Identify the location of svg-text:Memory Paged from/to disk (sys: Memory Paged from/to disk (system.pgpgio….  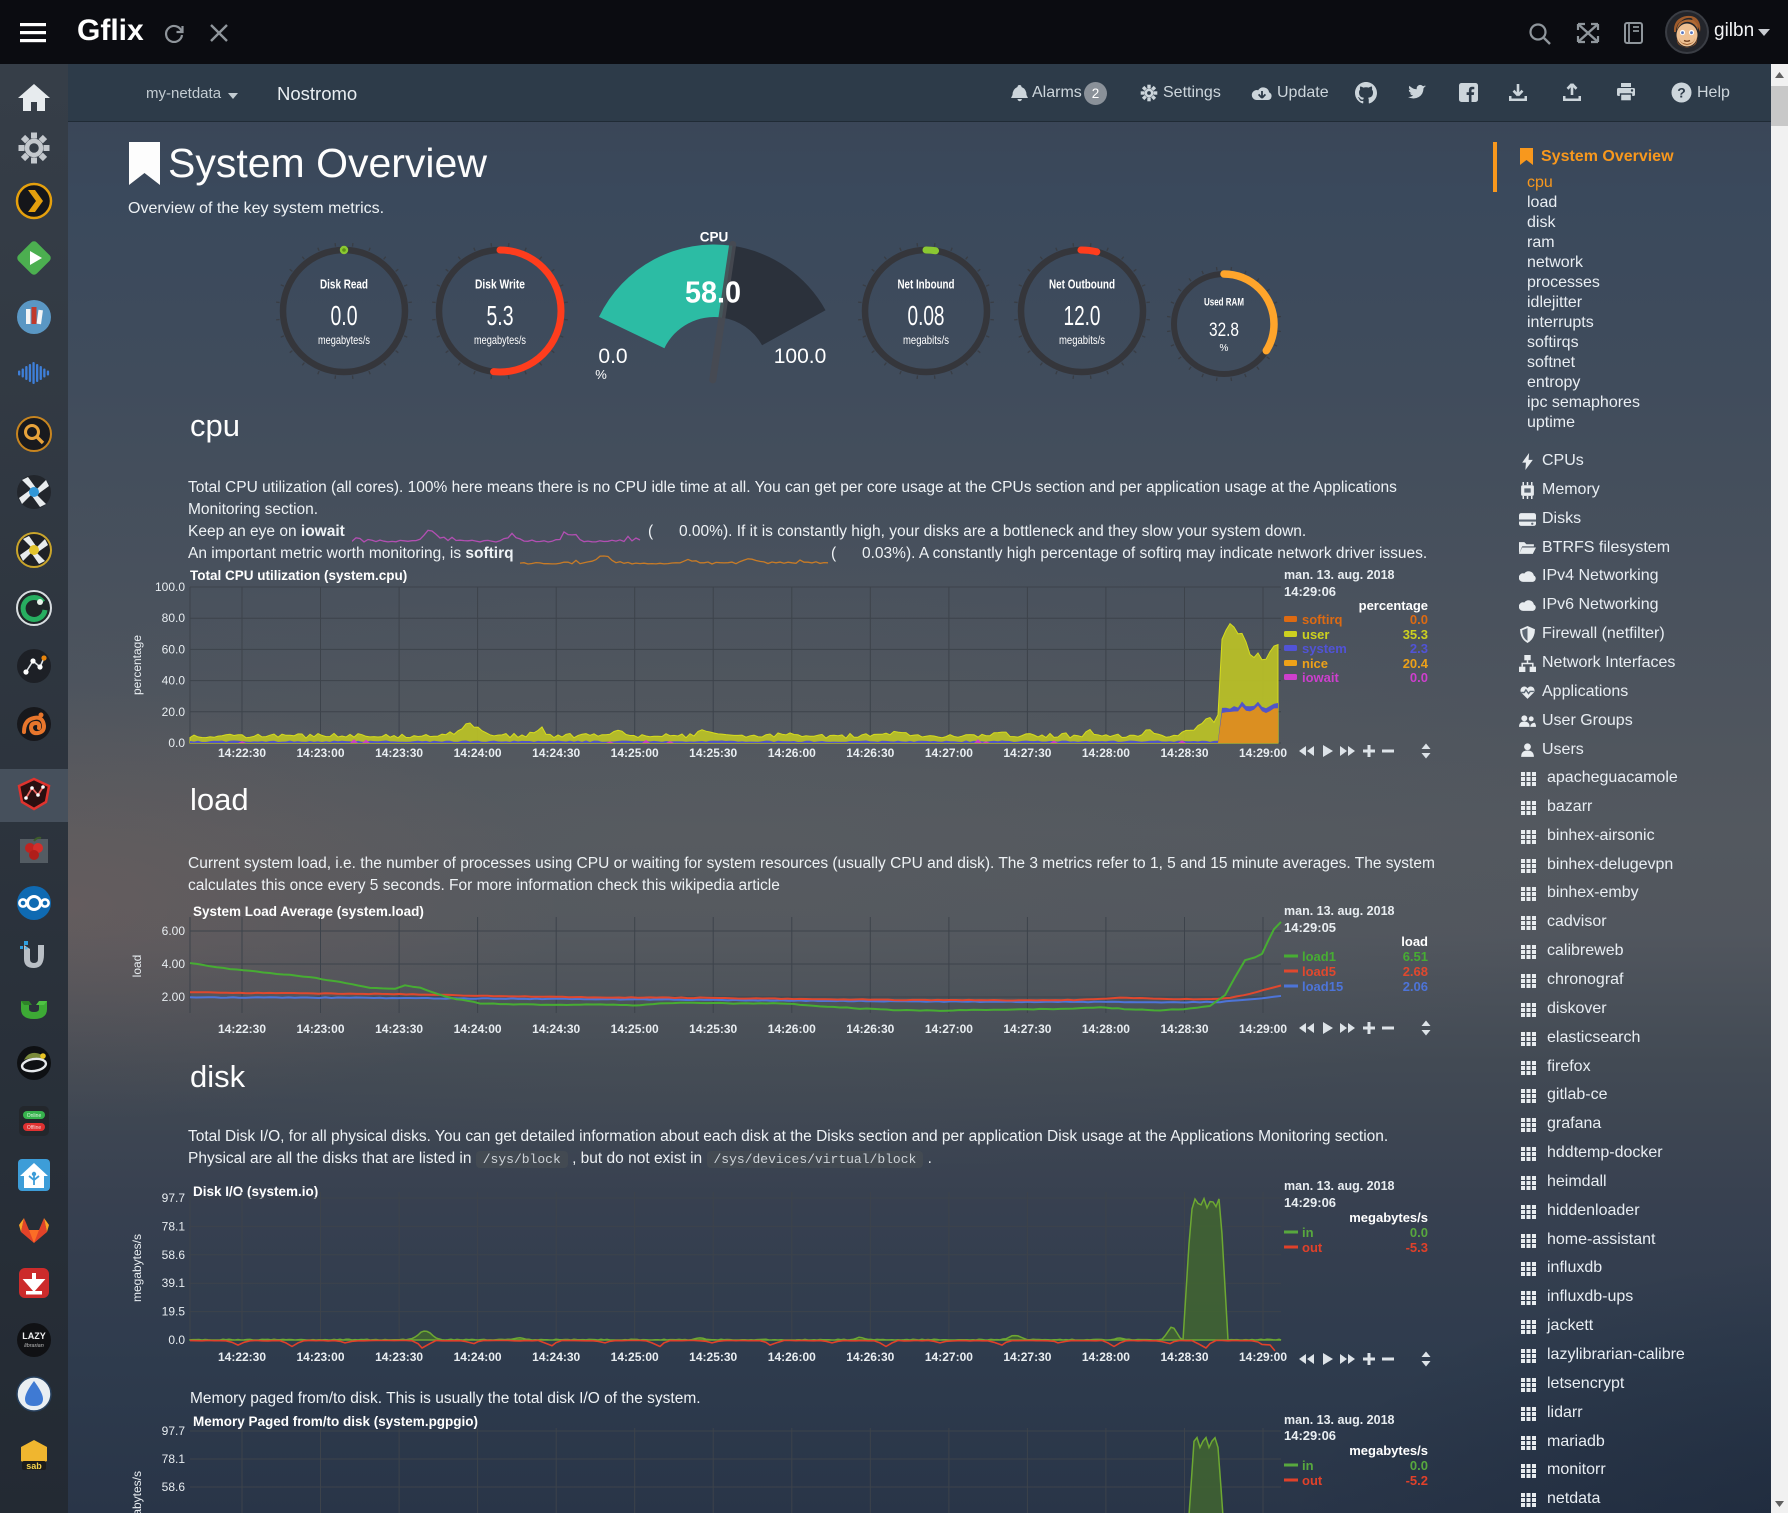
(335, 1421).